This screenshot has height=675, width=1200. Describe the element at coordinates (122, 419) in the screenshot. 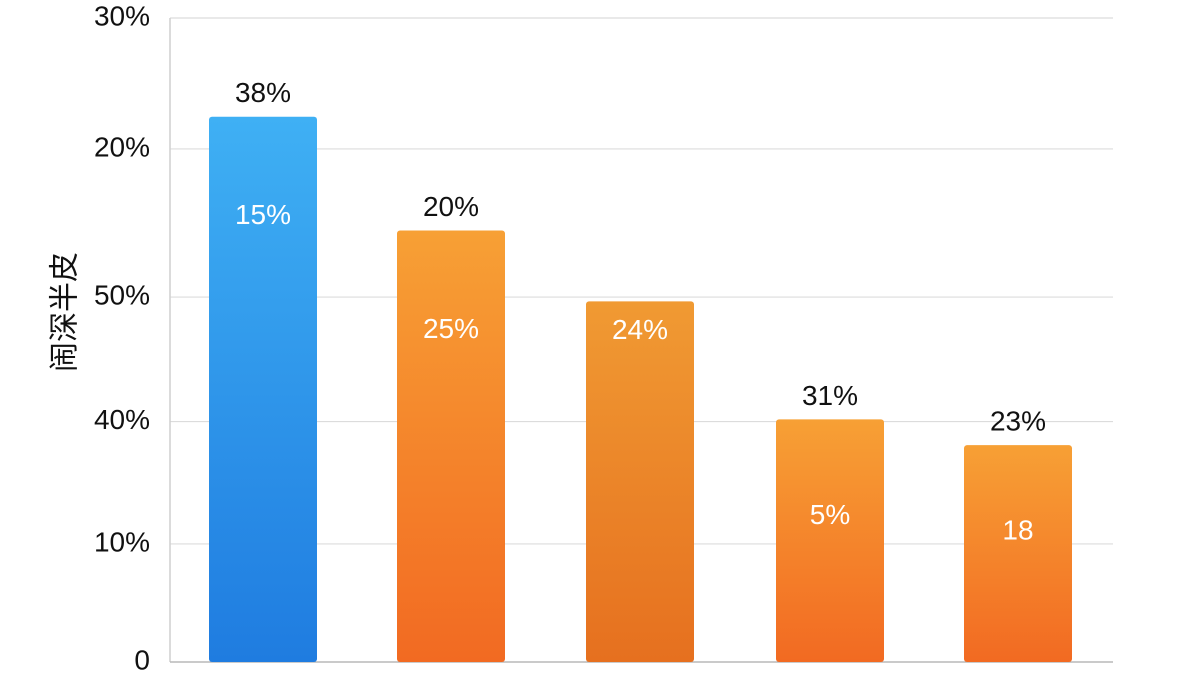

I see `y-tick-label: 40%` at that location.